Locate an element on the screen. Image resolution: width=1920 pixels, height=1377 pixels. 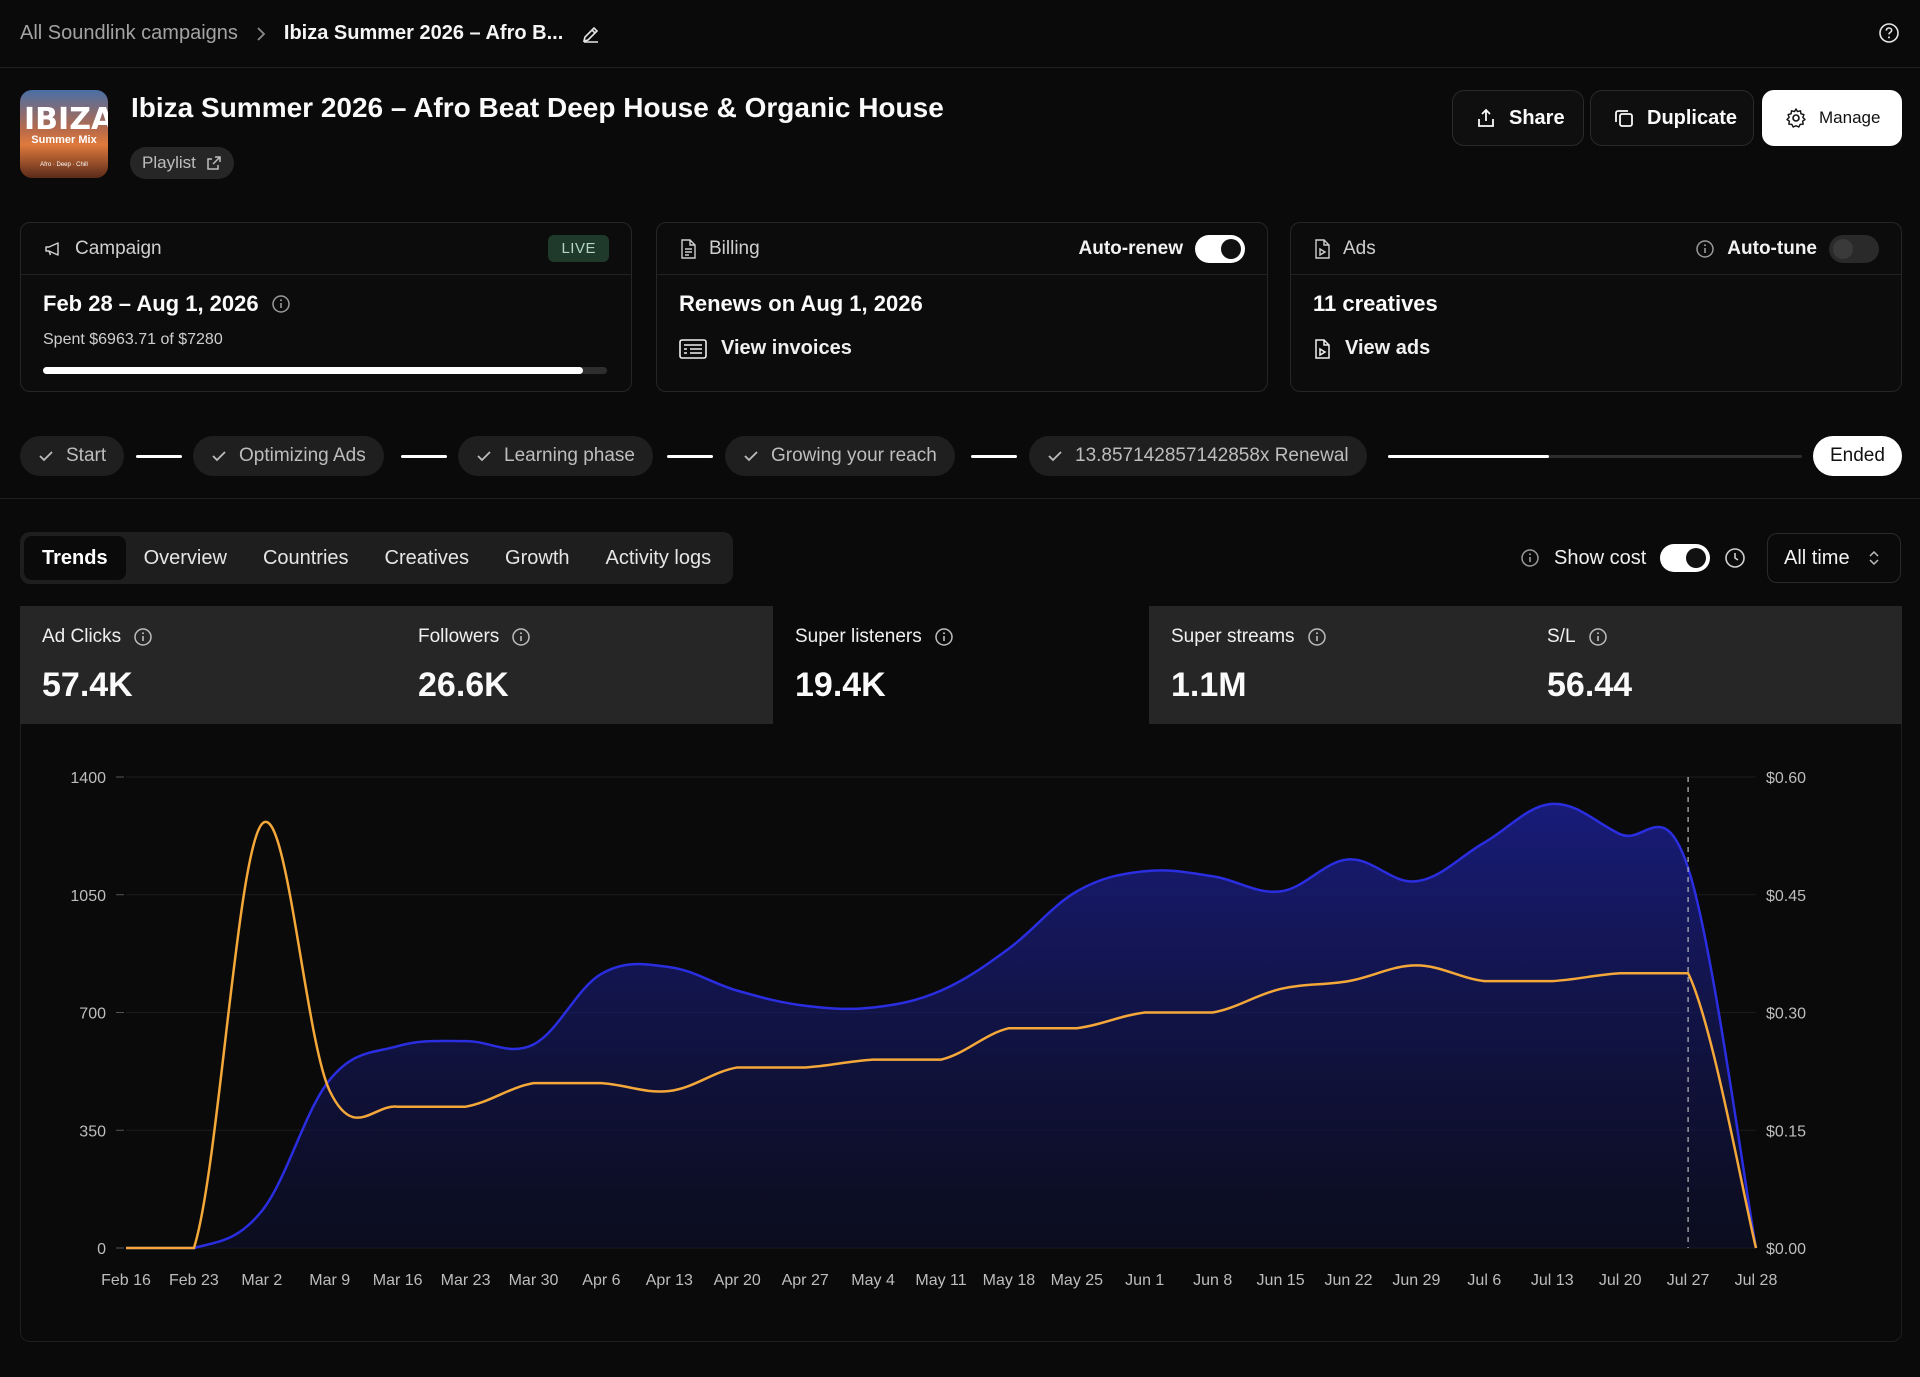
metric-super-streams: Super streams 1.1M is located at coordinates (1337, 665).